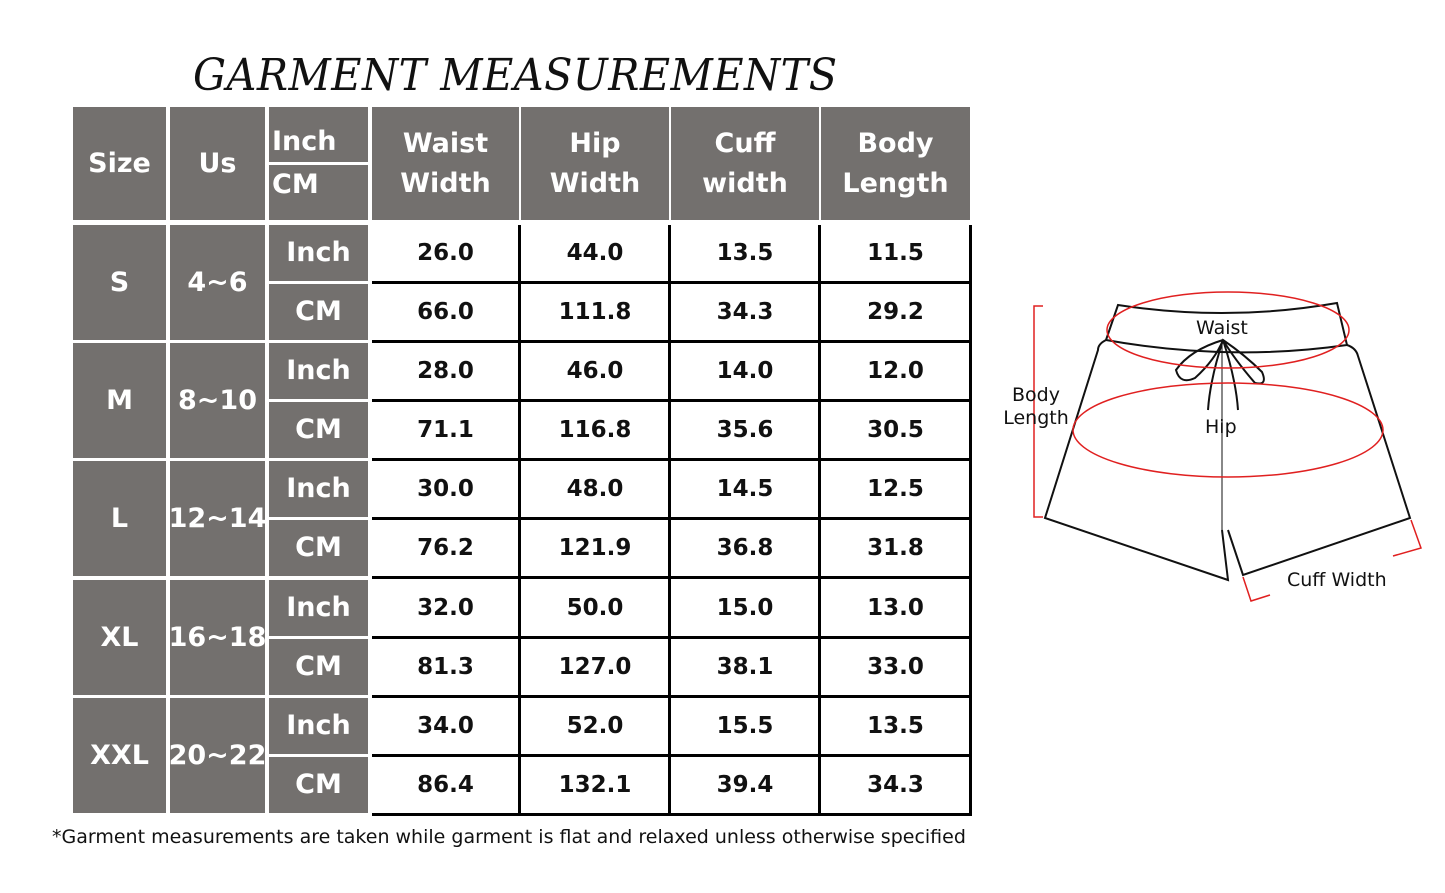 Image resolution: width=1445 pixels, height=893 pixels. What do you see at coordinates (445, 253) in the screenshot?
I see `value-cell: 26.0` at bounding box center [445, 253].